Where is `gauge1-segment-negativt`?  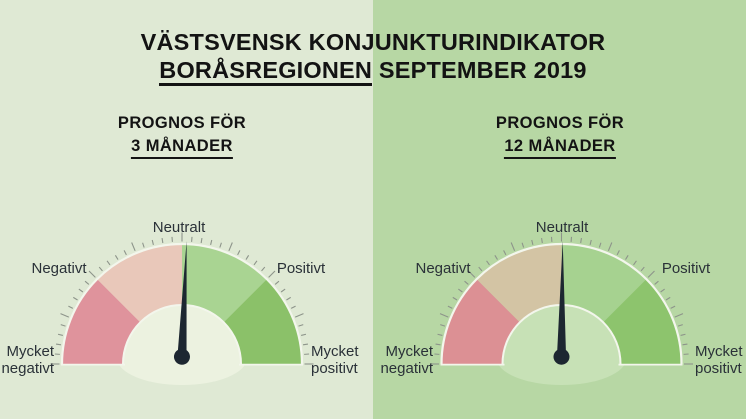 gauge1-segment-negativt is located at coordinates (139, 283).